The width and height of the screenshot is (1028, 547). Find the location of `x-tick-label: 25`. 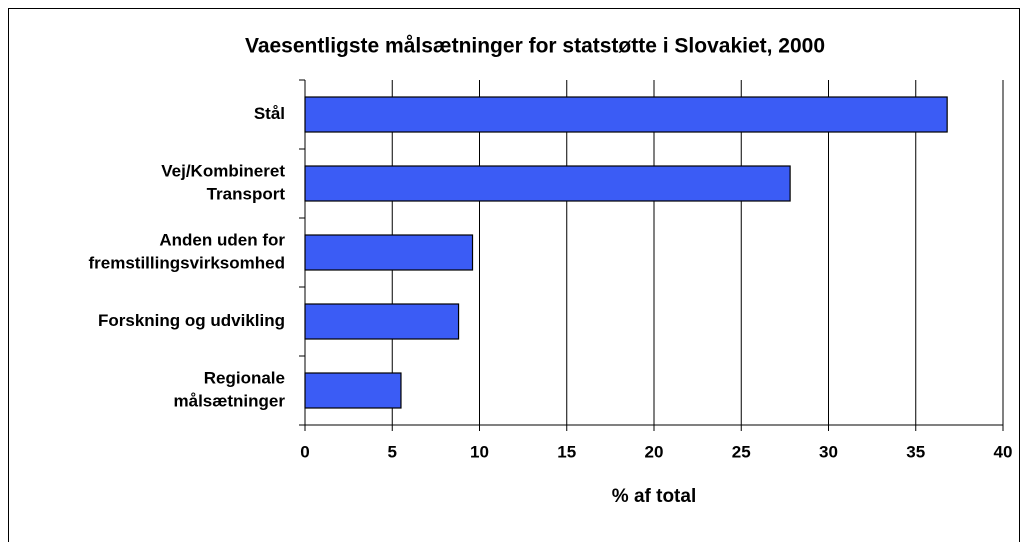

x-tick-label: 25 is located at coordinates (741, 451).